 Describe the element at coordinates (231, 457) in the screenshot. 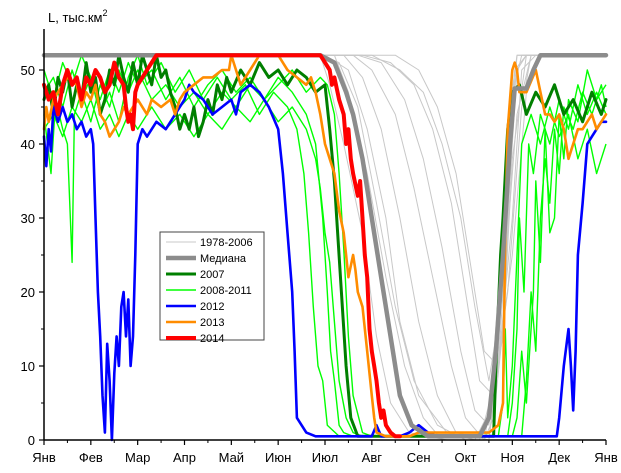

I see `x-tick-label-4: Май` at that location.